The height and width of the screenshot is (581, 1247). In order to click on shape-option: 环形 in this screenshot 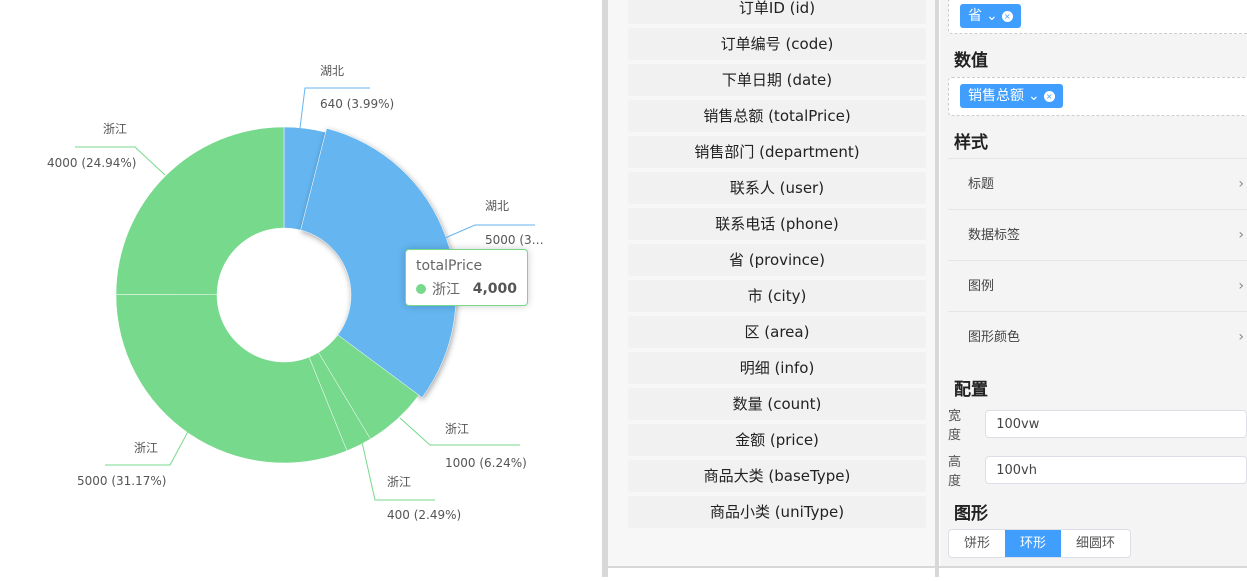, I will do `click(1033, 543)`.